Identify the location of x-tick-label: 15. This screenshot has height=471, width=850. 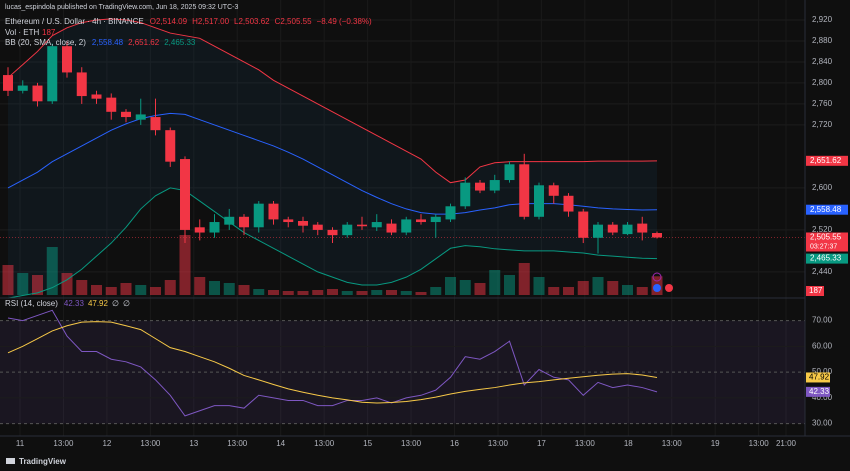
(367, 443).